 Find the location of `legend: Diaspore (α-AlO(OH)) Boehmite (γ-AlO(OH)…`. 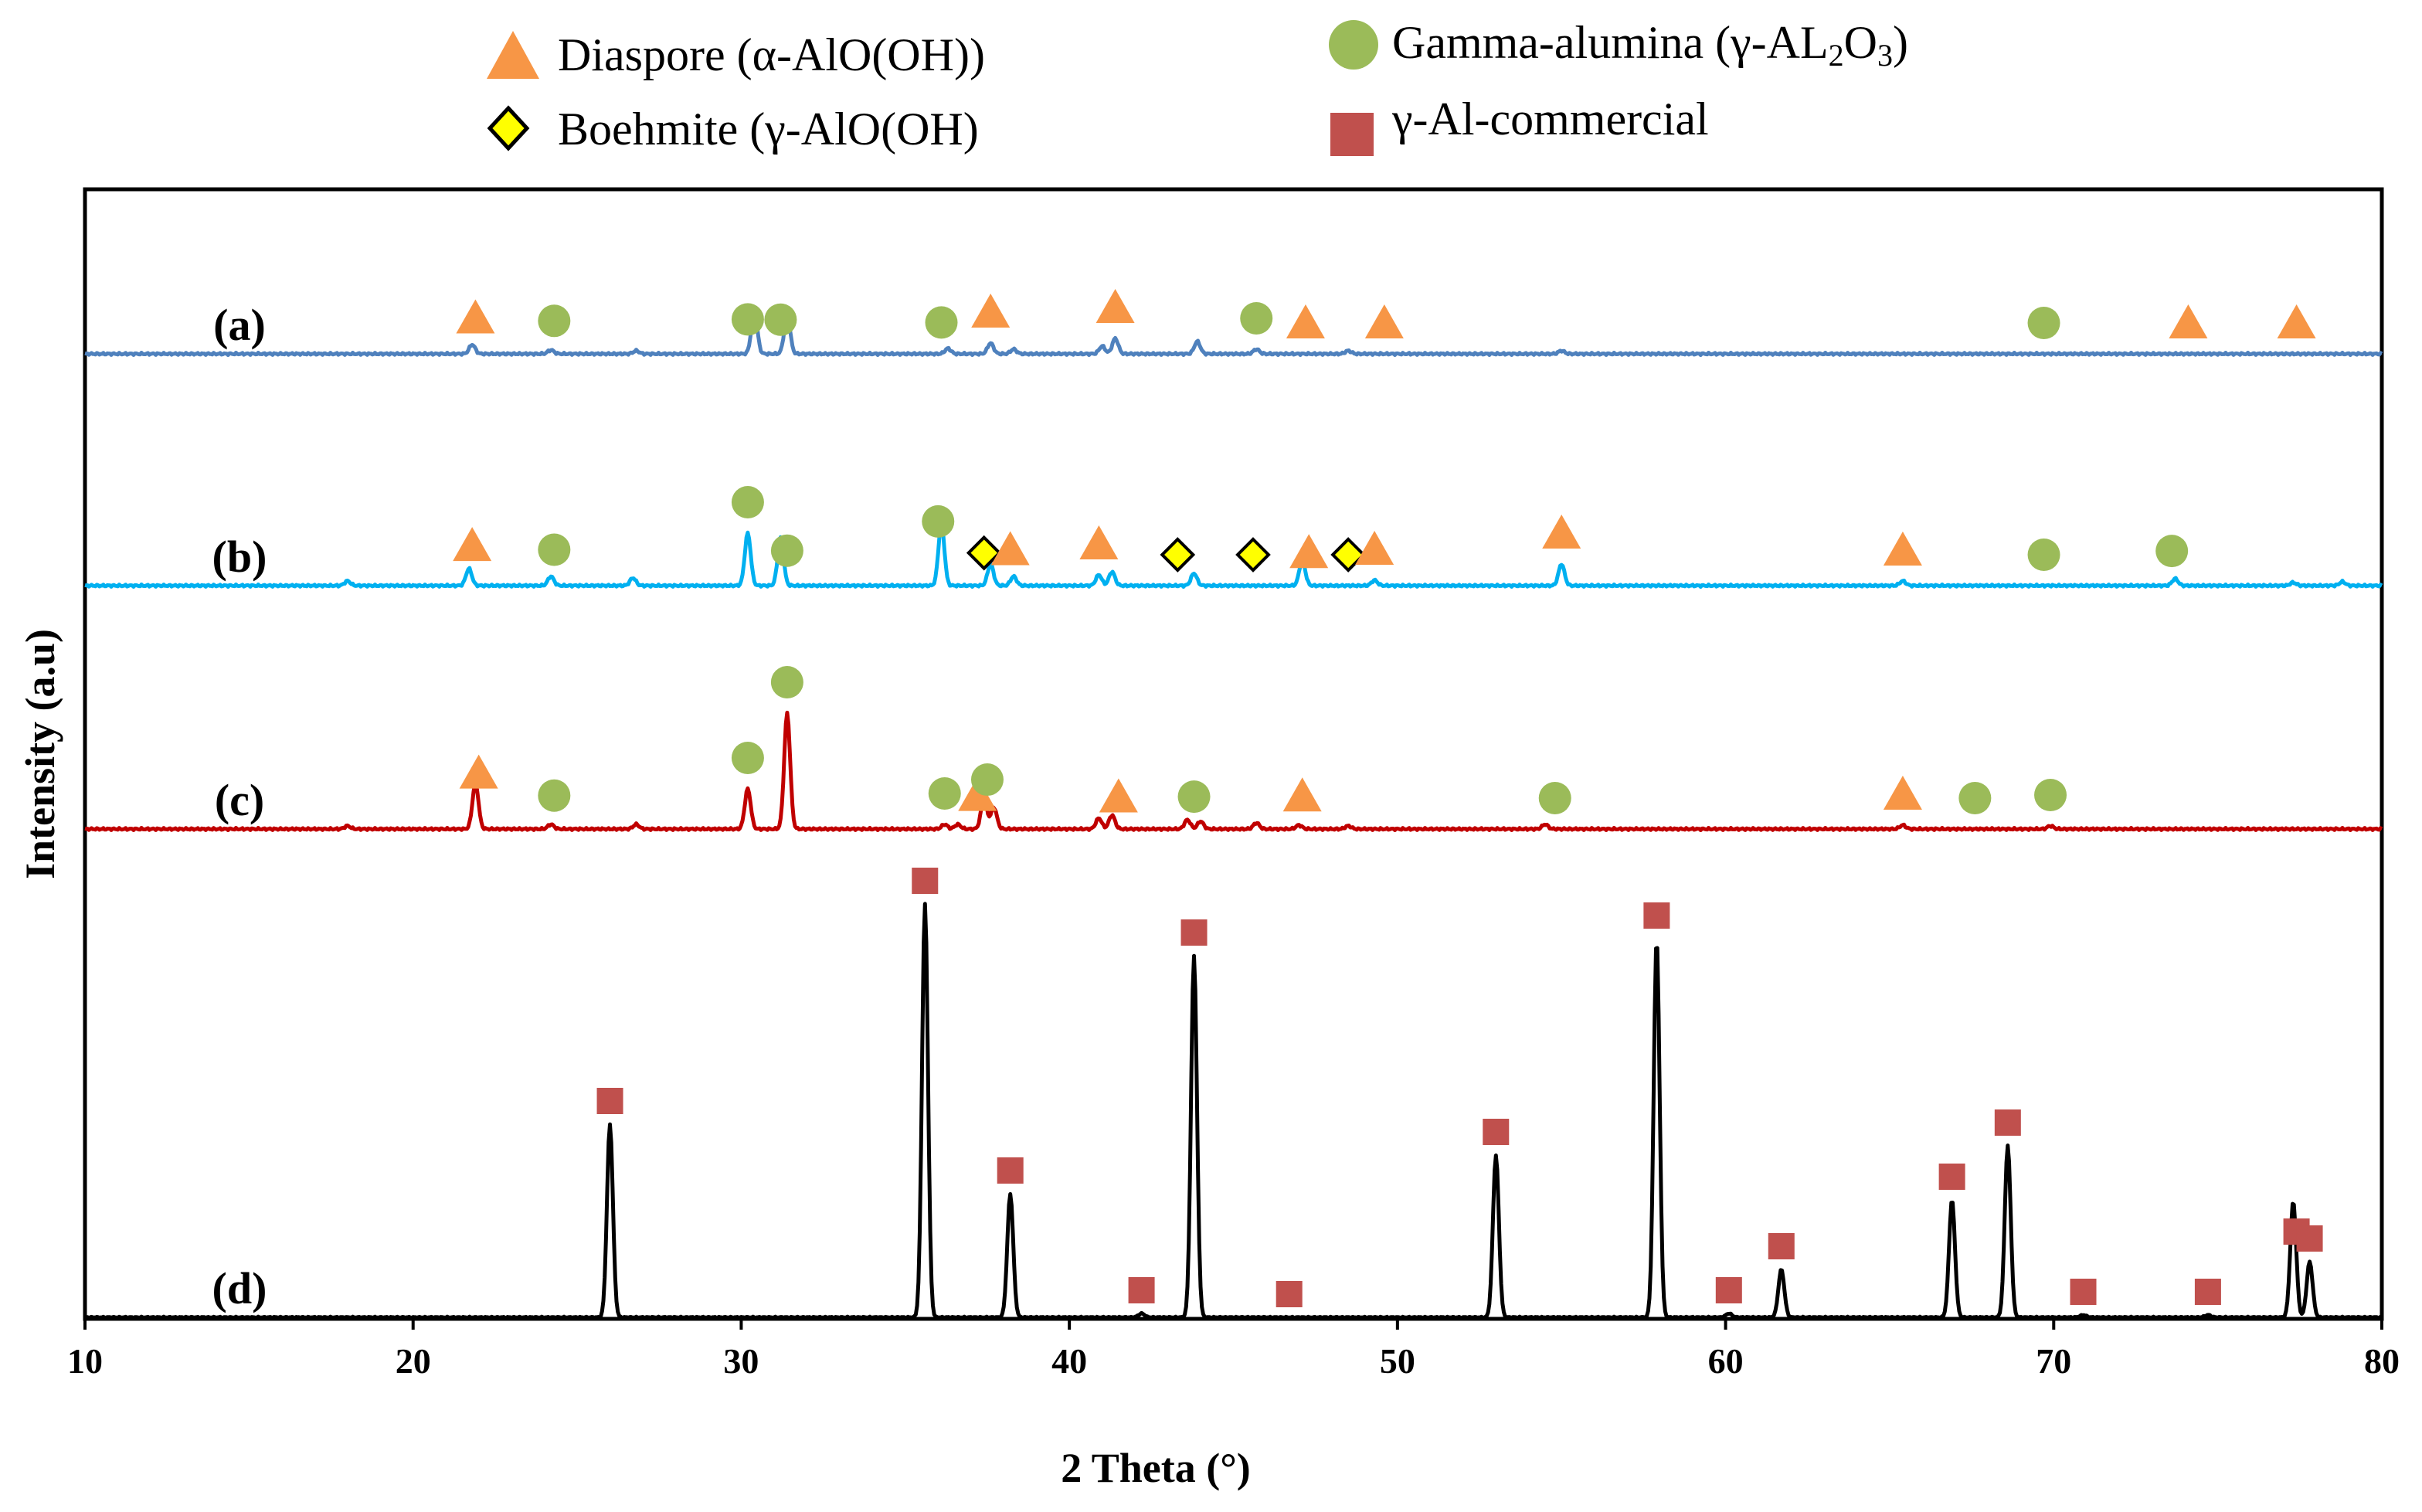

legend: Diaspore (α-AlO(OH)) Boehmite (γ-AlO(OH)… is located at coordinates (1198, 86).